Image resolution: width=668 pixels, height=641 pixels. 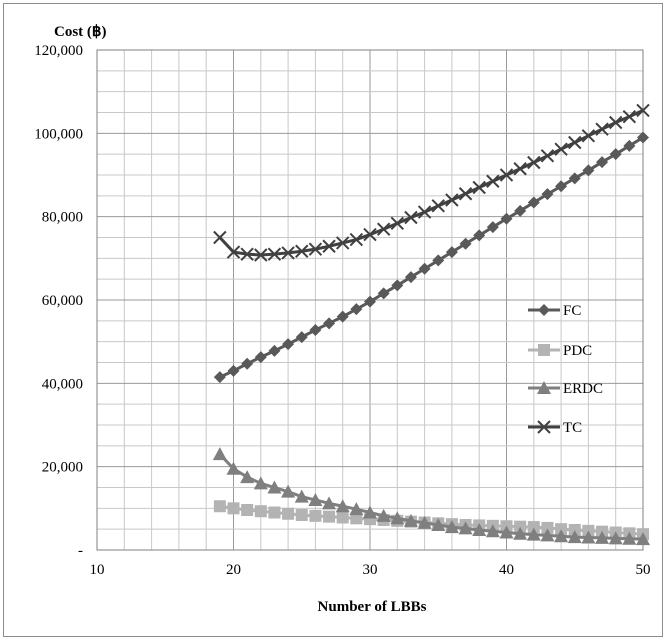 What do you see at coordinates (643, 570) in the screenshot?
I see `x-tick-label: 50` at bounding box center [643, 570].